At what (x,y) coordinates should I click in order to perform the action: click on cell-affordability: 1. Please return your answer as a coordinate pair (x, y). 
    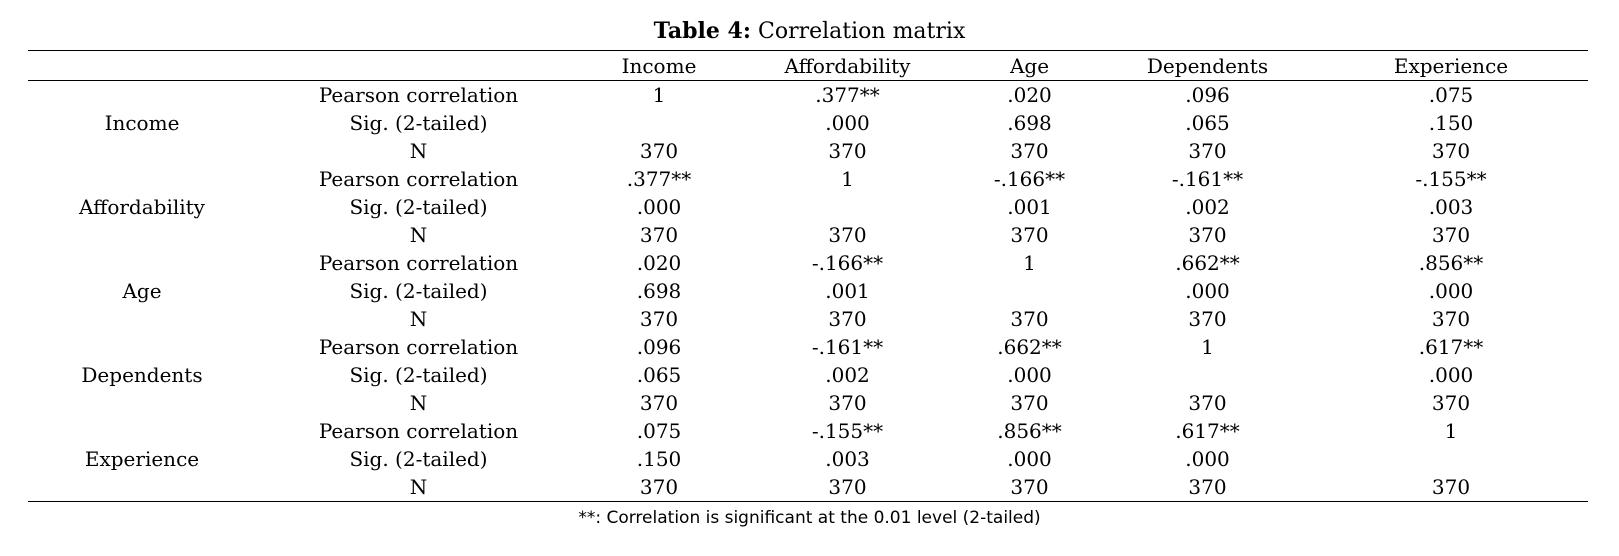
    Looking at the image, I should click on (847, 179).